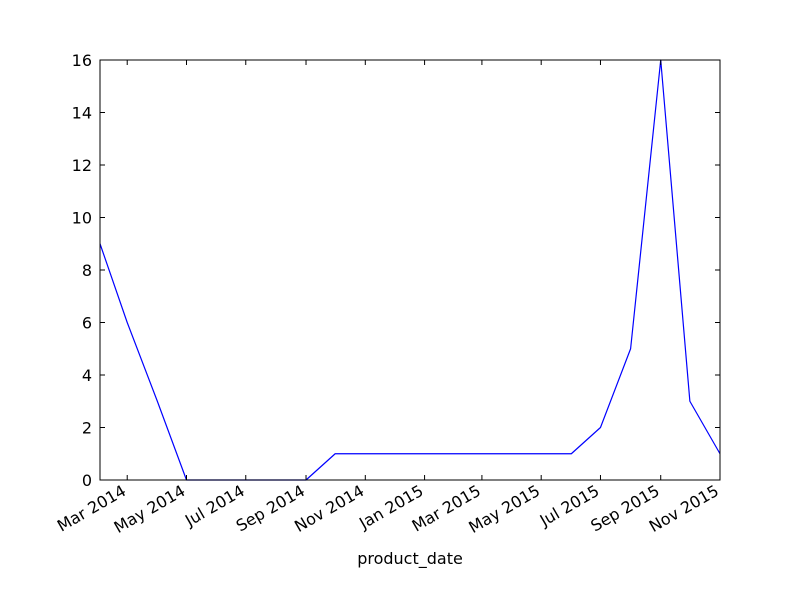  Describe the element at coordinates (82, 60) in the screenshot. I see `y-tick-label: 16` at that location.